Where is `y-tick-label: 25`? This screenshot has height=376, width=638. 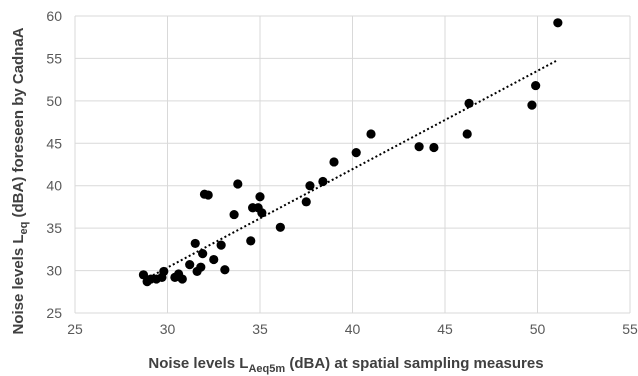
y-tick-label: 25 is located at coordinates (54, 313).